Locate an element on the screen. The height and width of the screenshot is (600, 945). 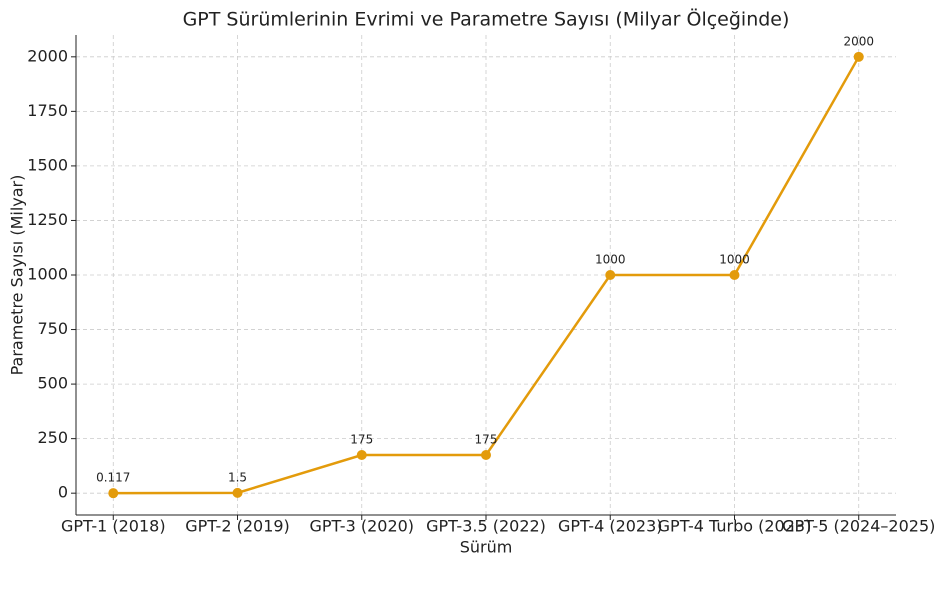
x-tick-label: GPT-4 Turbo (2023) is located at coordinates (735, 526).